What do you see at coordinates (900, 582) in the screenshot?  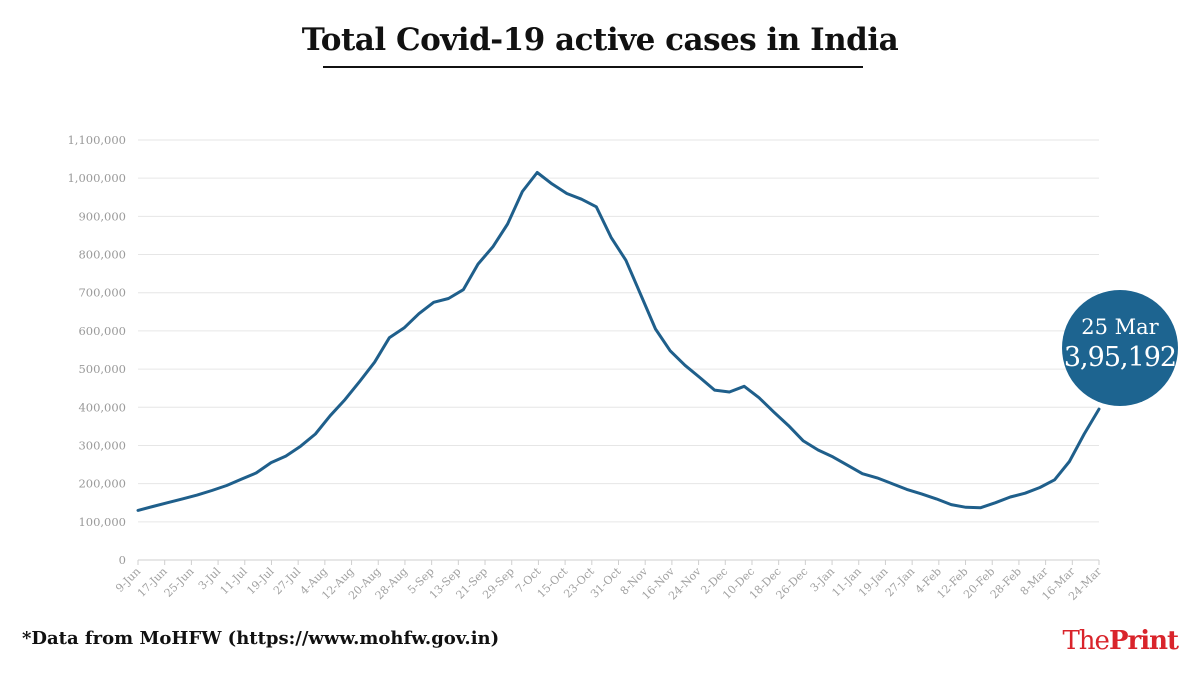 I see `x-tick-label: 27-Jan` at bounding box center [900, 582].